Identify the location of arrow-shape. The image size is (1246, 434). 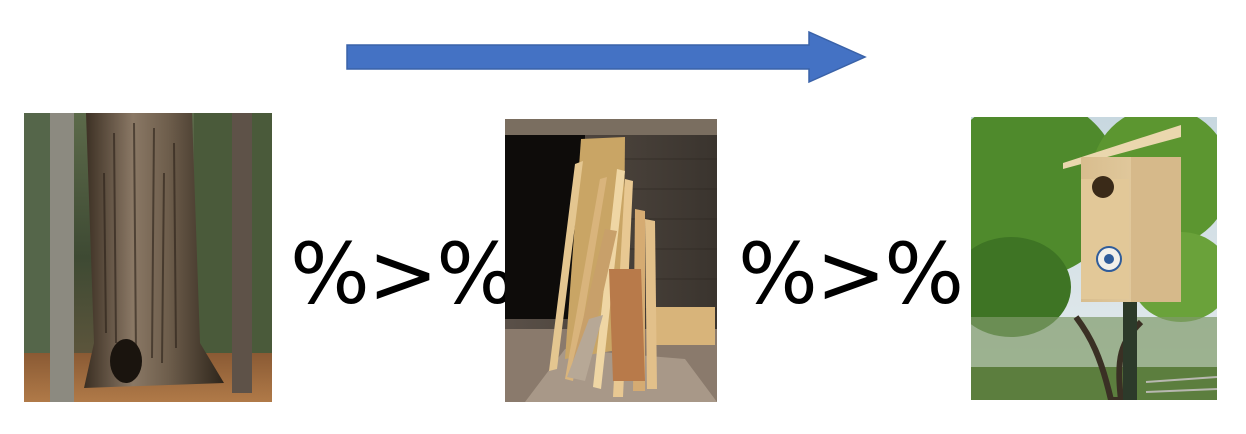
(606, 57).